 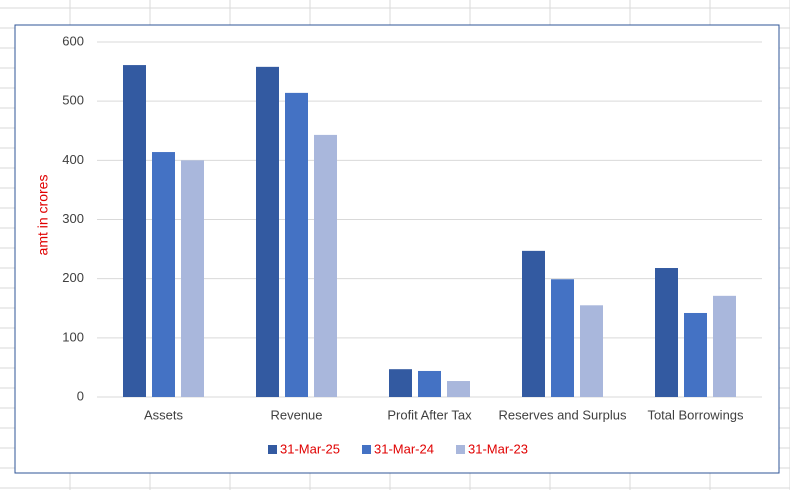 What do you see at coordinates (404, 448) in the screenshot?
I see `legend-label: 31-Mar-24` at bounding box center [404, 448].